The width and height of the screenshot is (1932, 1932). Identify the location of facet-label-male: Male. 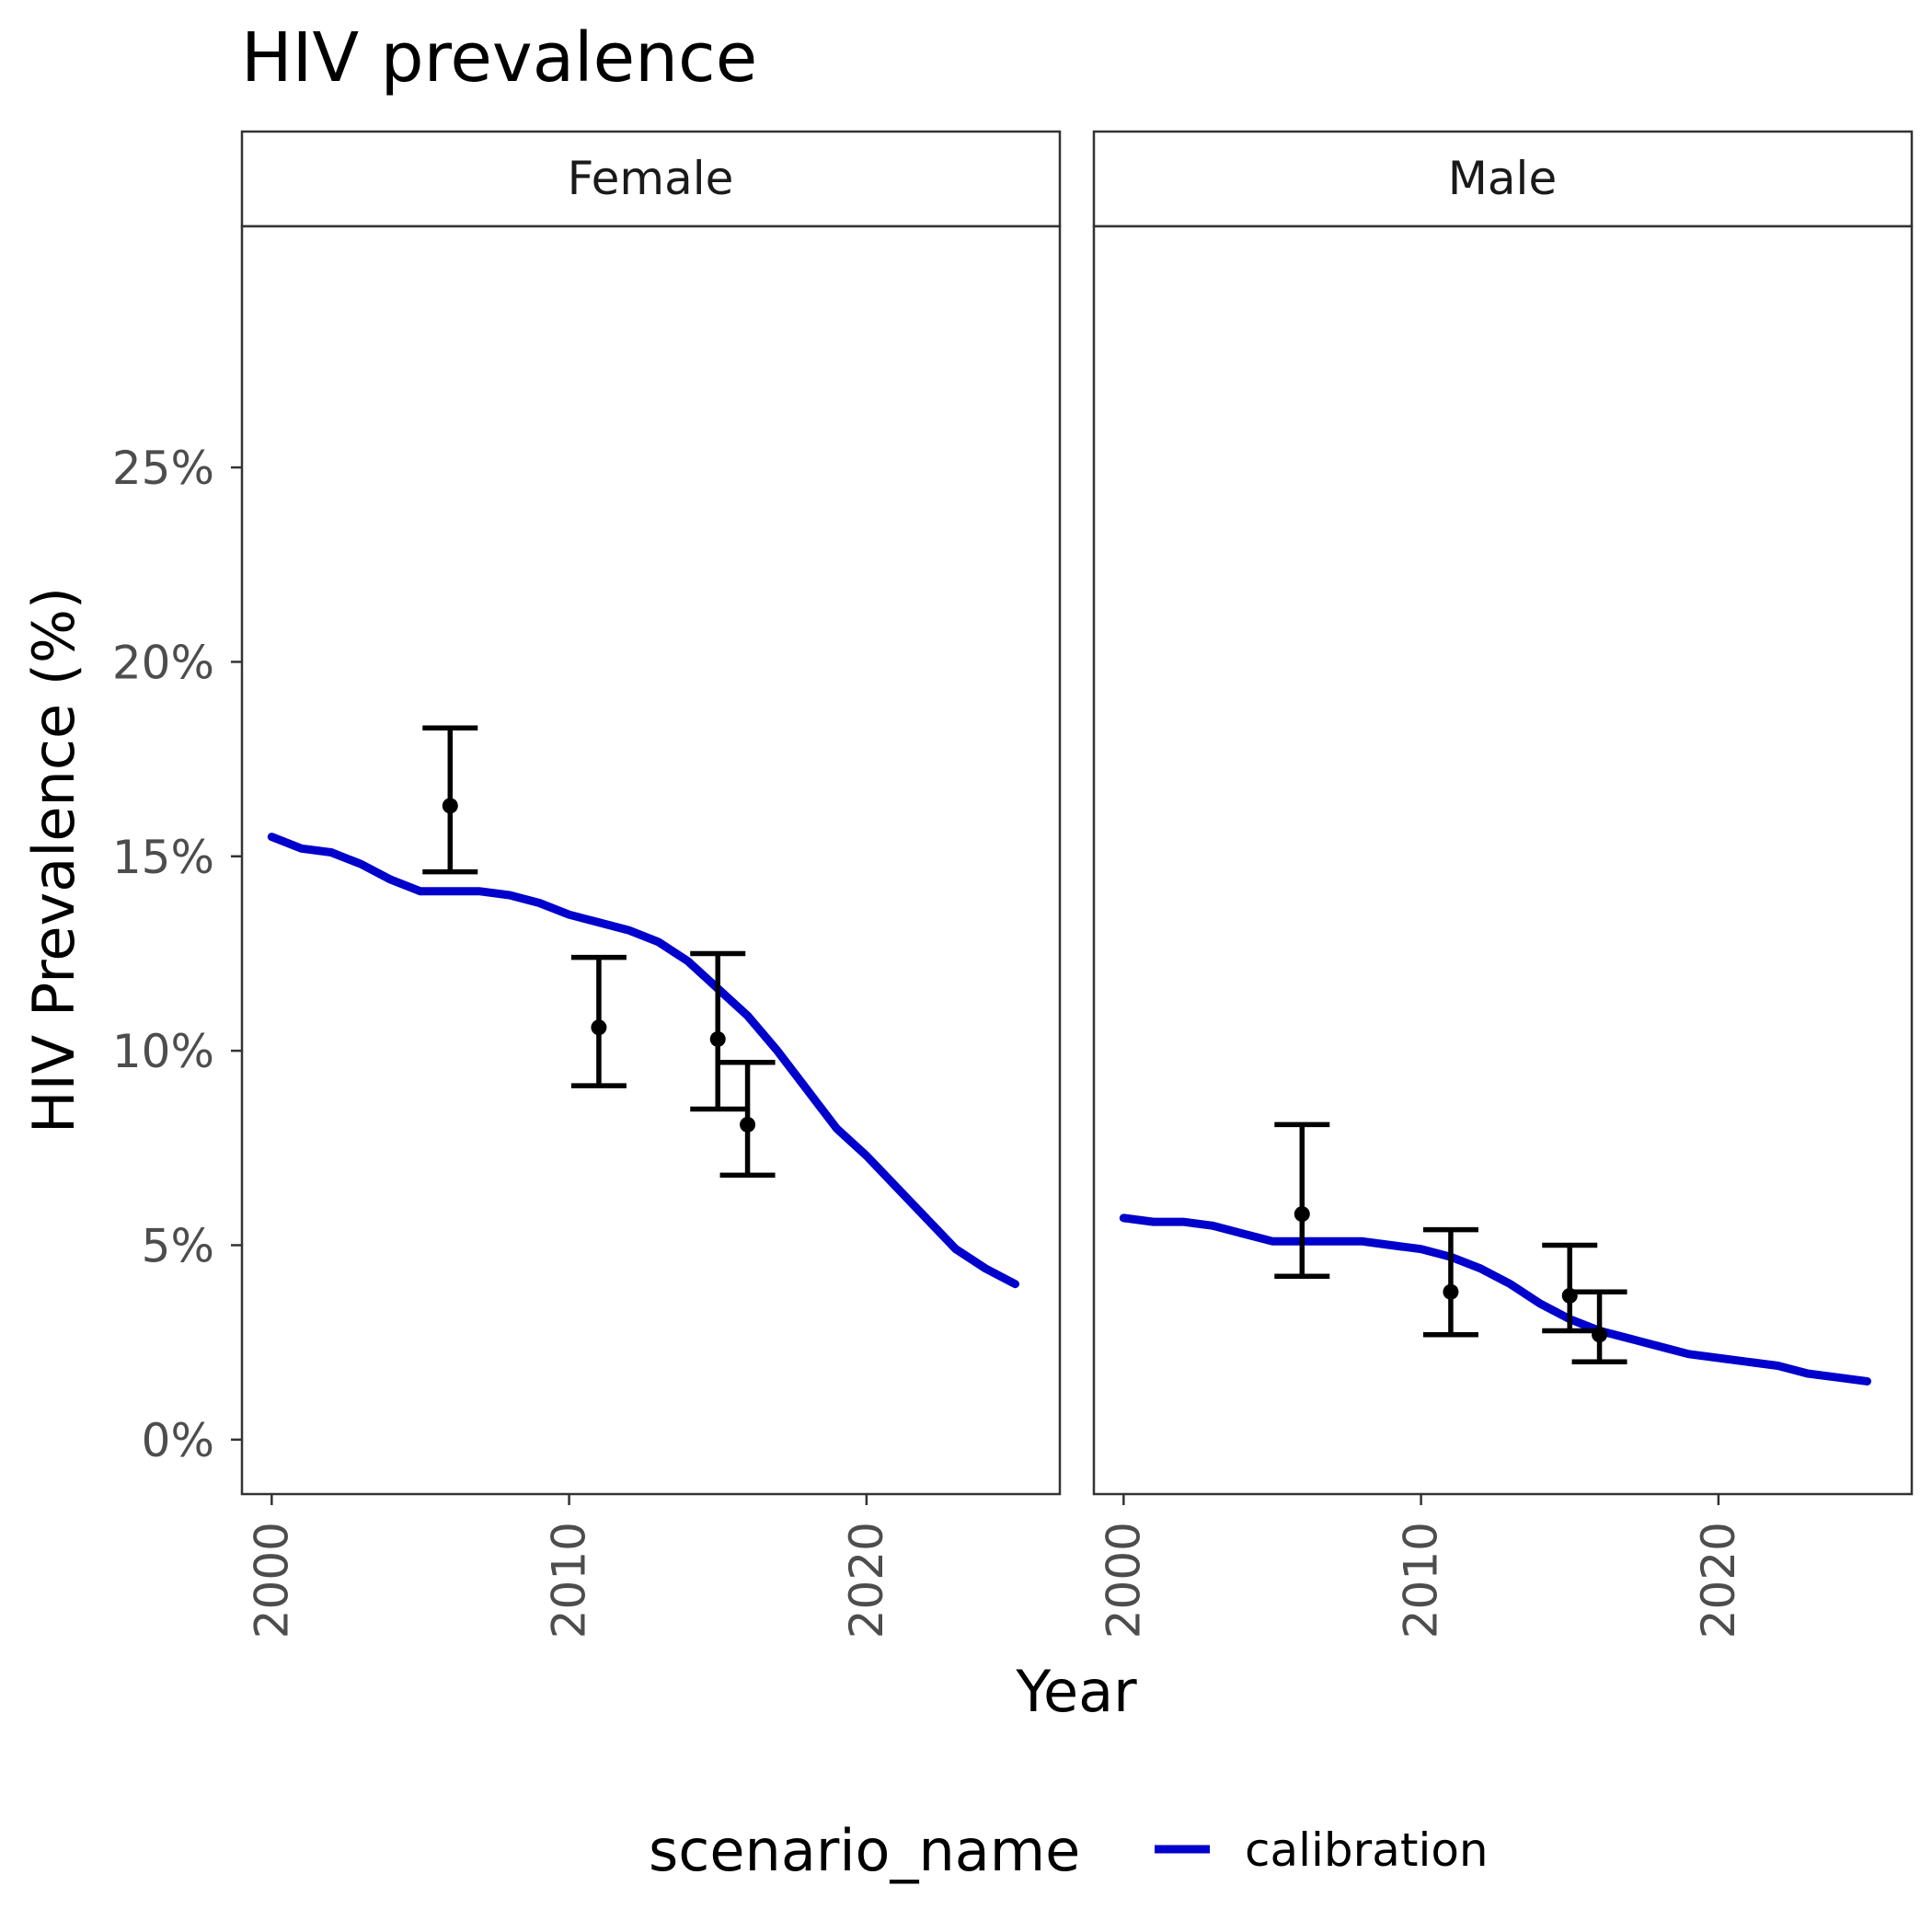
(1502, 178).